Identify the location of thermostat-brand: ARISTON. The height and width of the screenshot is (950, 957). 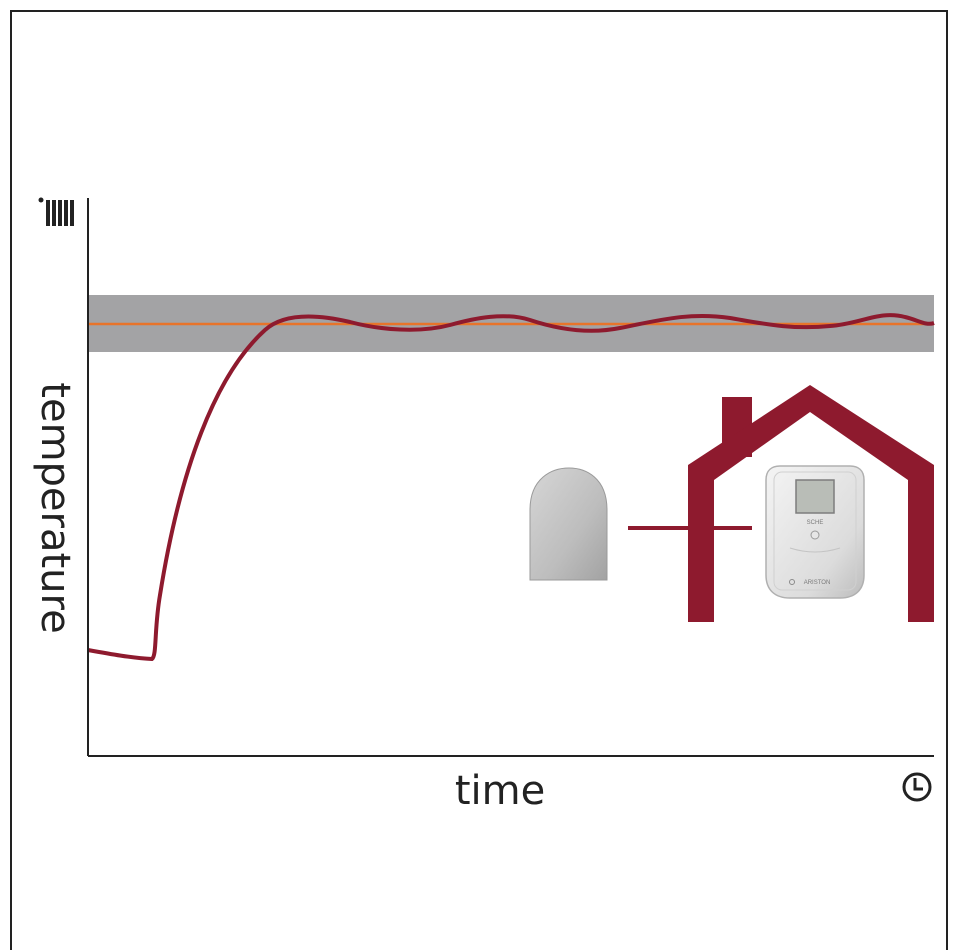
(817, 583).